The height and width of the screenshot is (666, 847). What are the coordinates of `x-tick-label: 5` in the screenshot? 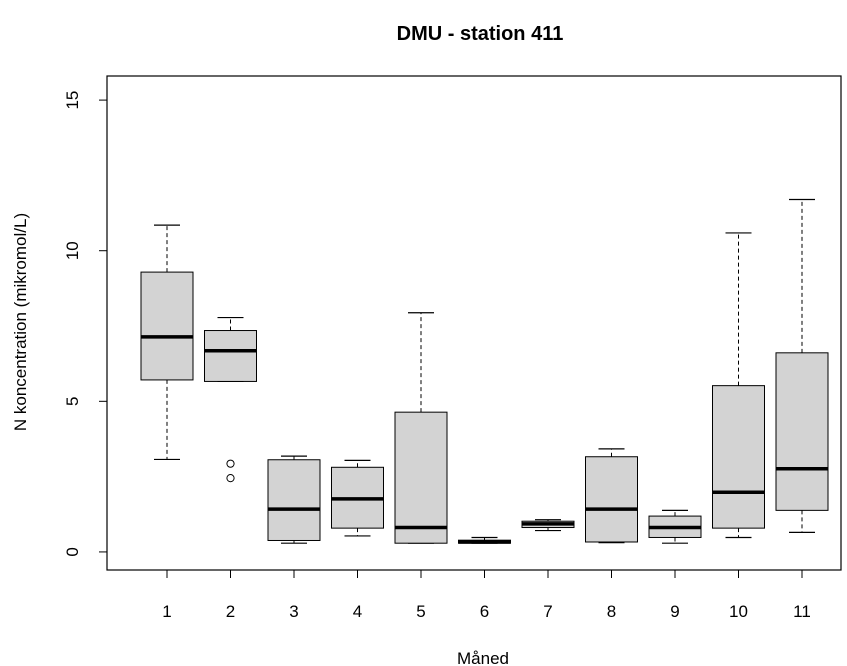 It's located at (420, 611).